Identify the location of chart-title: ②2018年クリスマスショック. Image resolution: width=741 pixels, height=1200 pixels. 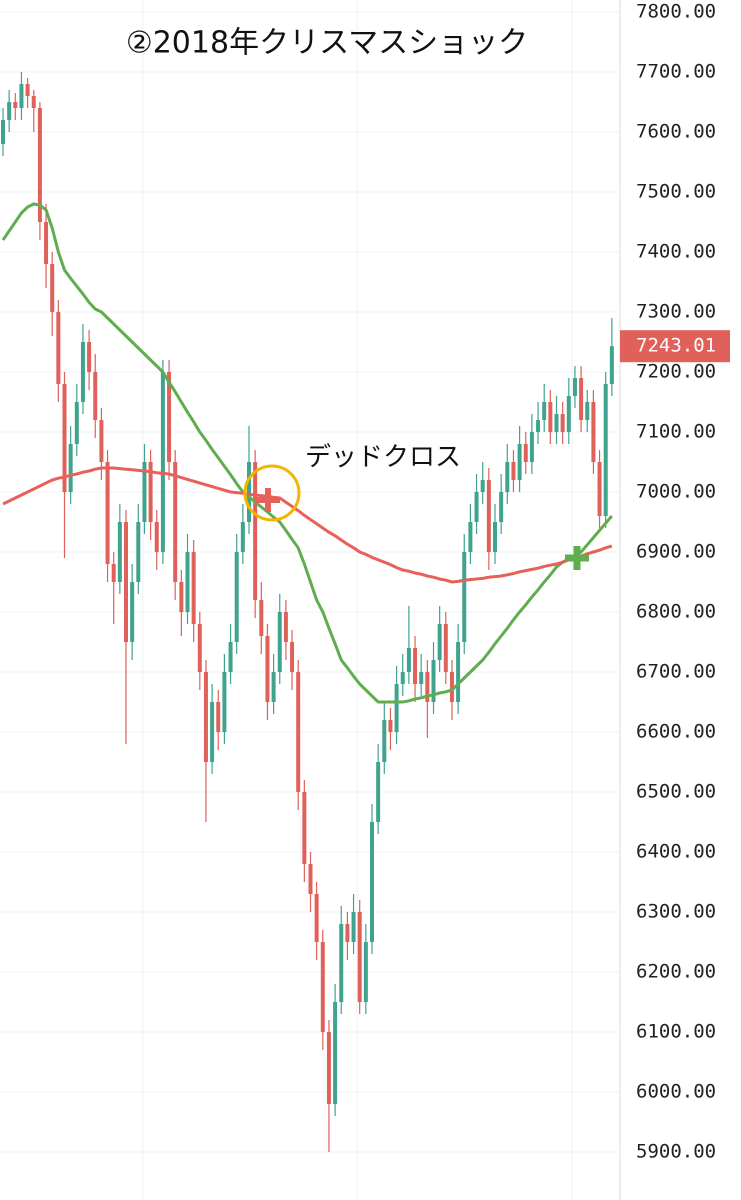
(327, 43).